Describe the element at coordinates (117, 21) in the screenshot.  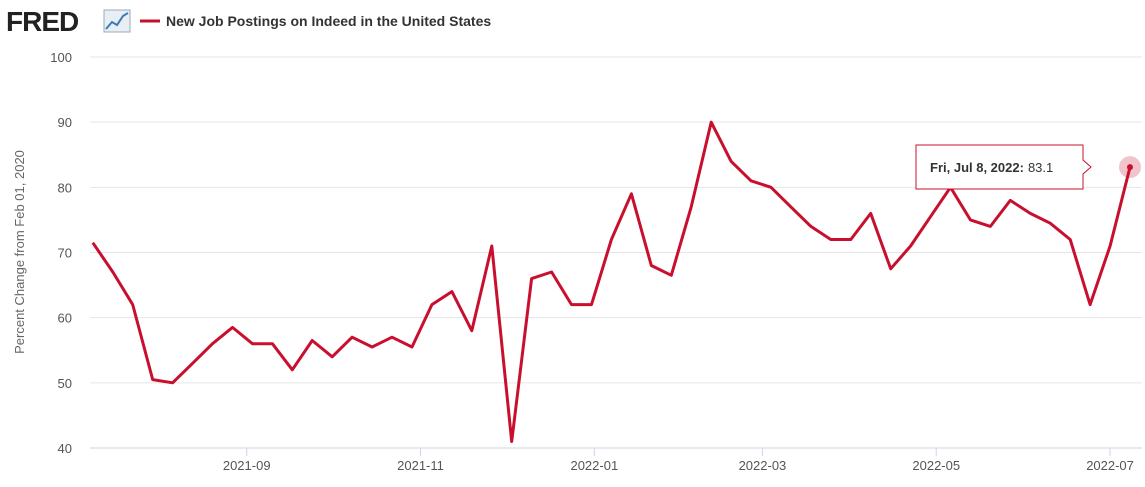
I see `logo-icon` at that location.